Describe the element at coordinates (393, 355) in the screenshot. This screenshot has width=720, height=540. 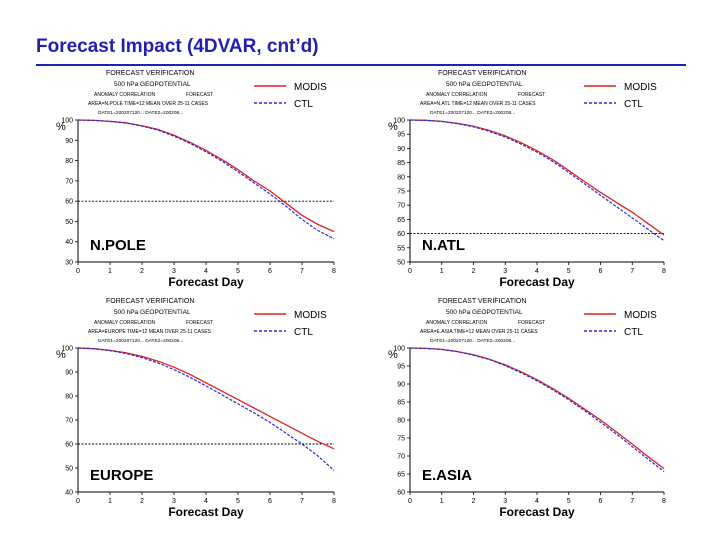
I see `y-axis-label: %` at that location.